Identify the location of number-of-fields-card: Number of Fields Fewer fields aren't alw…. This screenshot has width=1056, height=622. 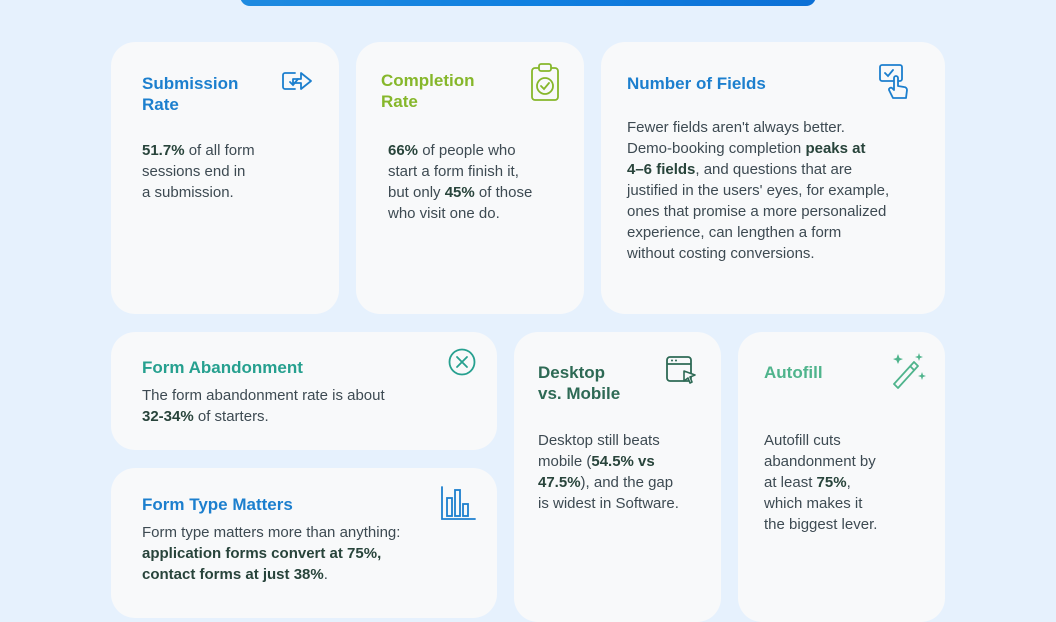
(773, 178).